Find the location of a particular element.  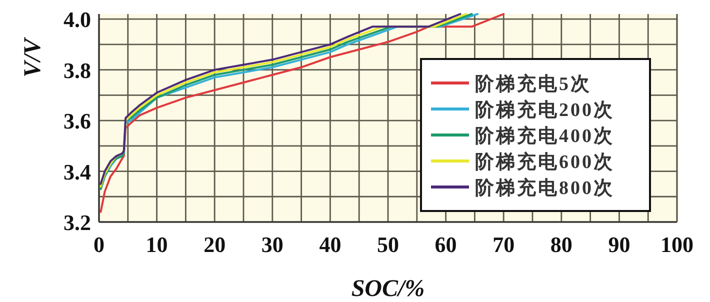

x-tick-label: 50 is located at coordinates (388, 244).